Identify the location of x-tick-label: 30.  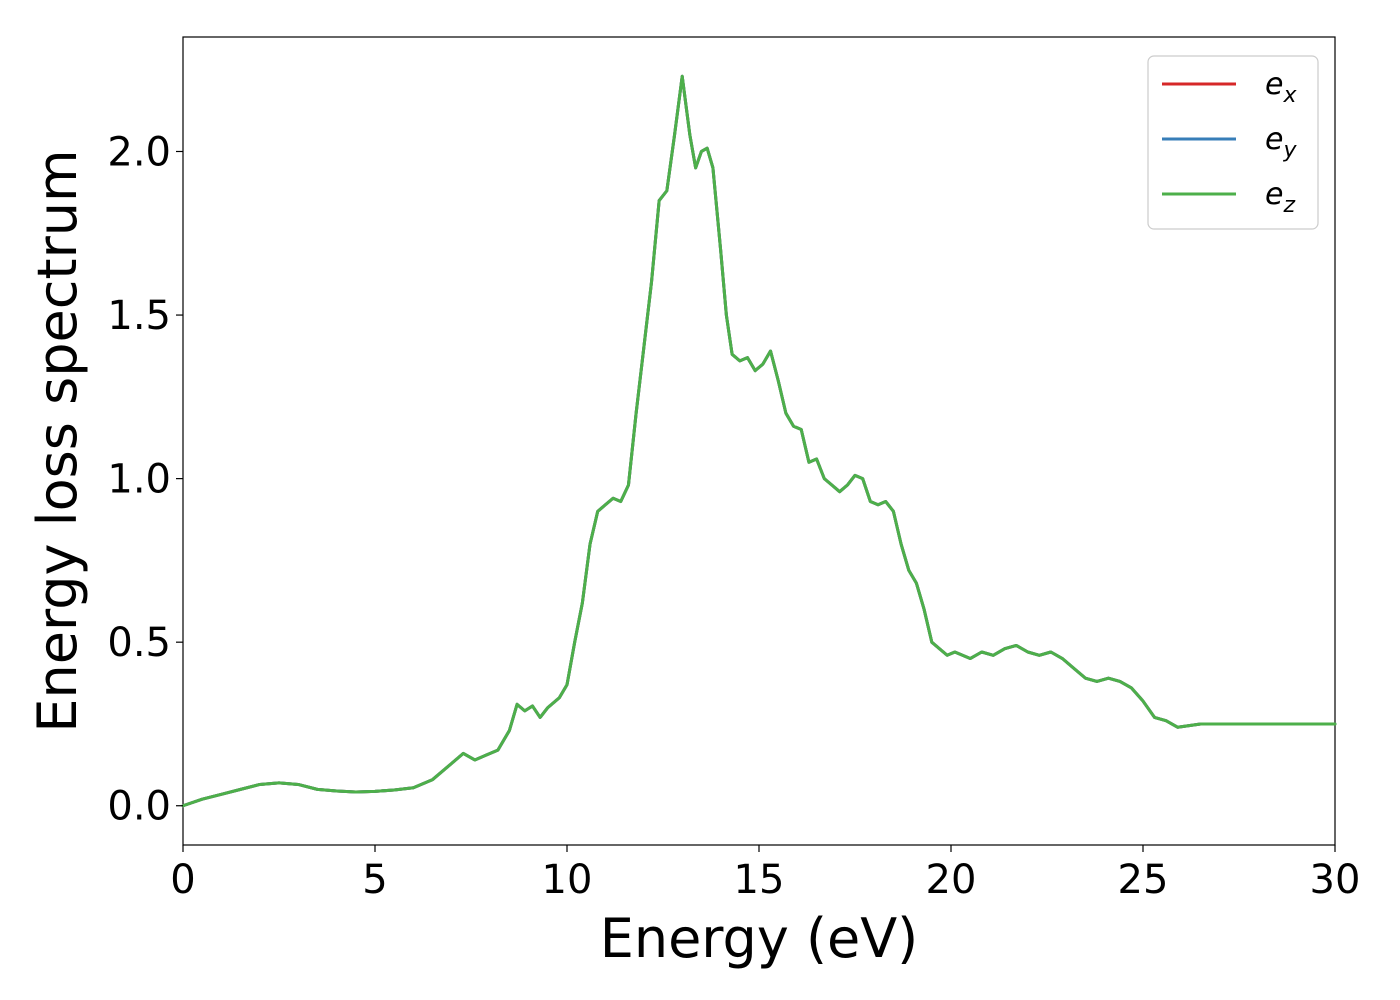
(1335, 880).